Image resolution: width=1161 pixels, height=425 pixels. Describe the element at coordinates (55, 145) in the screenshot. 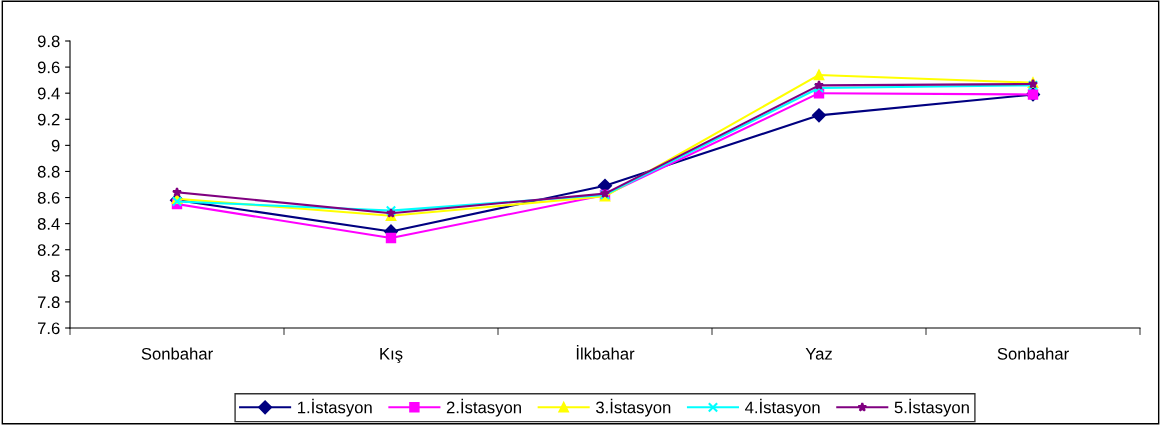

I see `y-tick-label: 9` at that location.